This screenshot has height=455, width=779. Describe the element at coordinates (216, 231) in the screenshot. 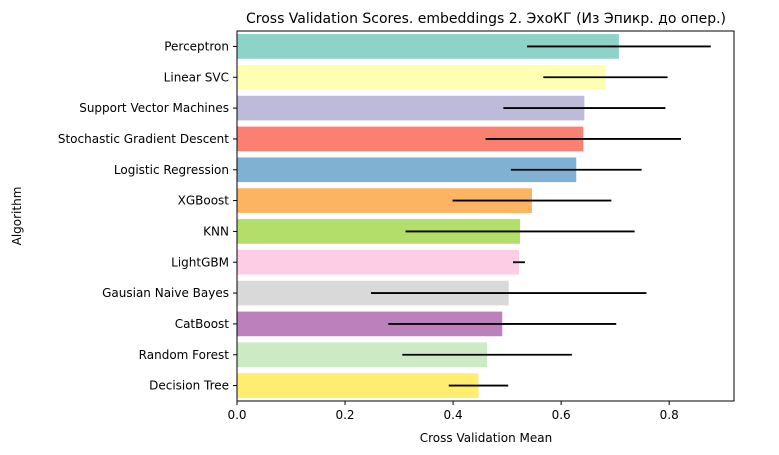

I see `y-tick-label: KNN` at that location.